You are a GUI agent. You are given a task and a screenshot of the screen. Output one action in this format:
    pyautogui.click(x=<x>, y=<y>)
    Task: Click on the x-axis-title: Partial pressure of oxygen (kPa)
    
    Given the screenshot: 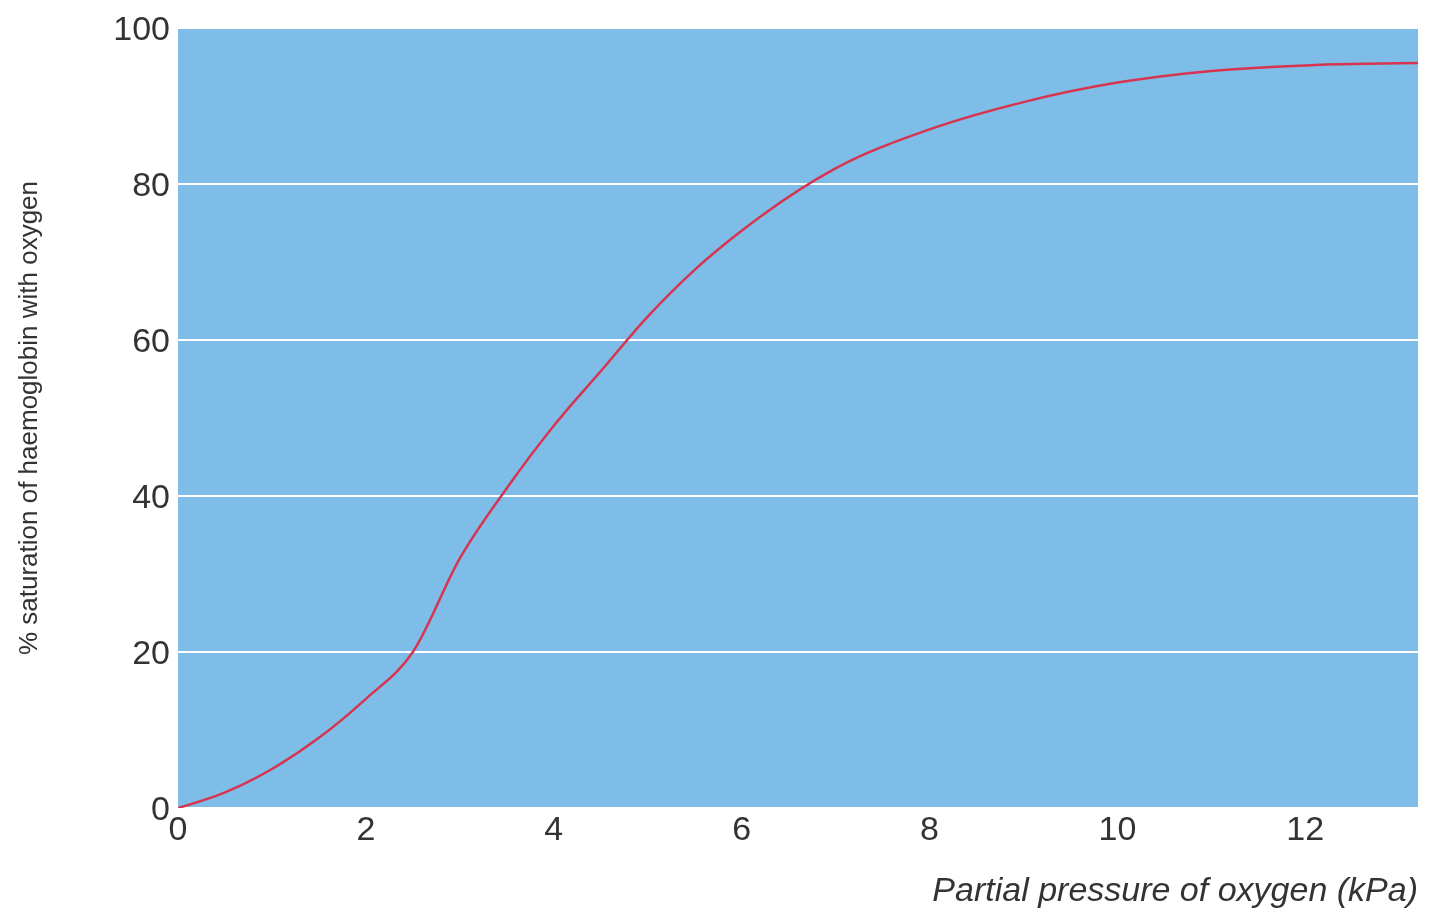 What is the action you would take?
    pyautogui.click(x=1175, y=889)
    